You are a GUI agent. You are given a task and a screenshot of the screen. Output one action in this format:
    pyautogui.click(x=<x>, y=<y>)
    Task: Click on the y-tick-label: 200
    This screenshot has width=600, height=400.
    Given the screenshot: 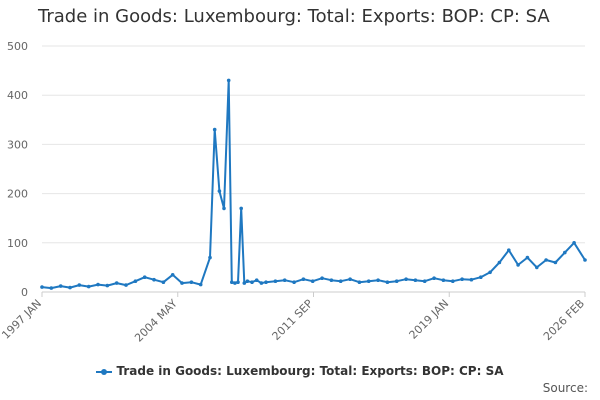 What is the action you would take?
    pyautogui.click(x=17, y=194)
    